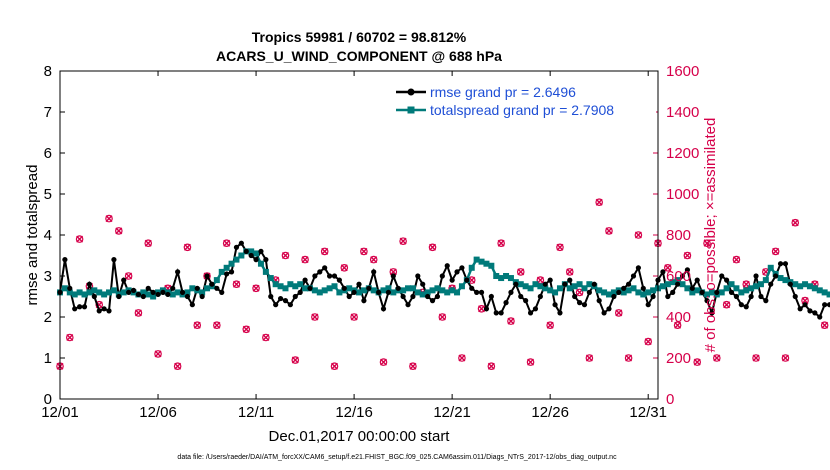  Describe the element at coordinates (360, 436) in the screenshot. I see `x-axis-label: Dec.01,2017 00:00:00 start` at that location.